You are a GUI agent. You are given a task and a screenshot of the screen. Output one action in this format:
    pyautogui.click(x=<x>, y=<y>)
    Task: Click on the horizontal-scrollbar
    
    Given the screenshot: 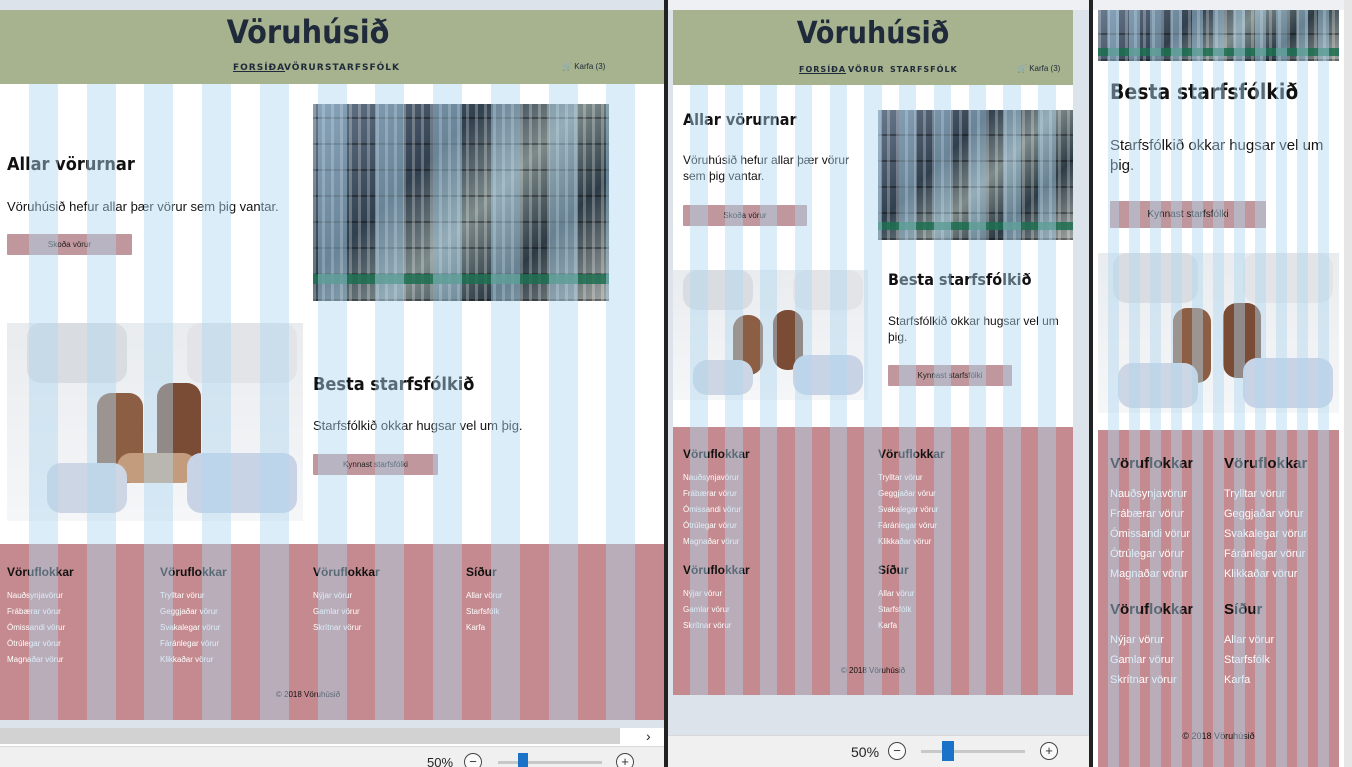 What is the action you would take?
    pyautogui.click(x=310, y=736)
    